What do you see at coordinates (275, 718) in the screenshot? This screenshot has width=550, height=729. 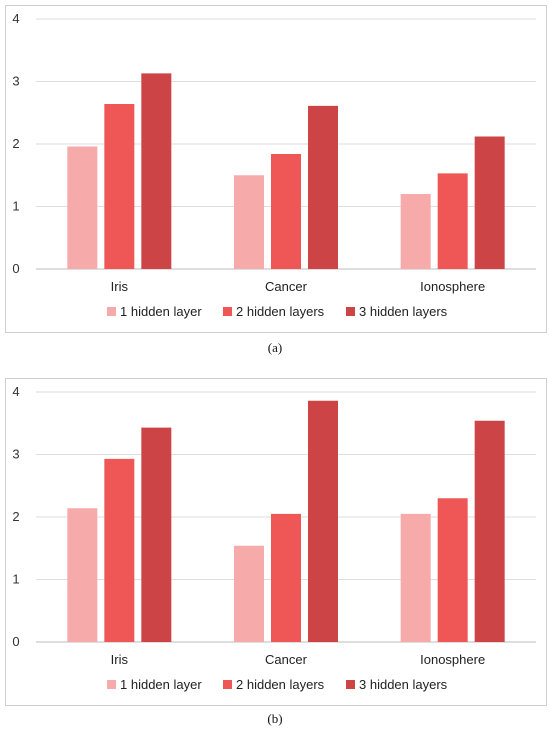 I see `caption-b: (b)` at bounding box center [275, 718].